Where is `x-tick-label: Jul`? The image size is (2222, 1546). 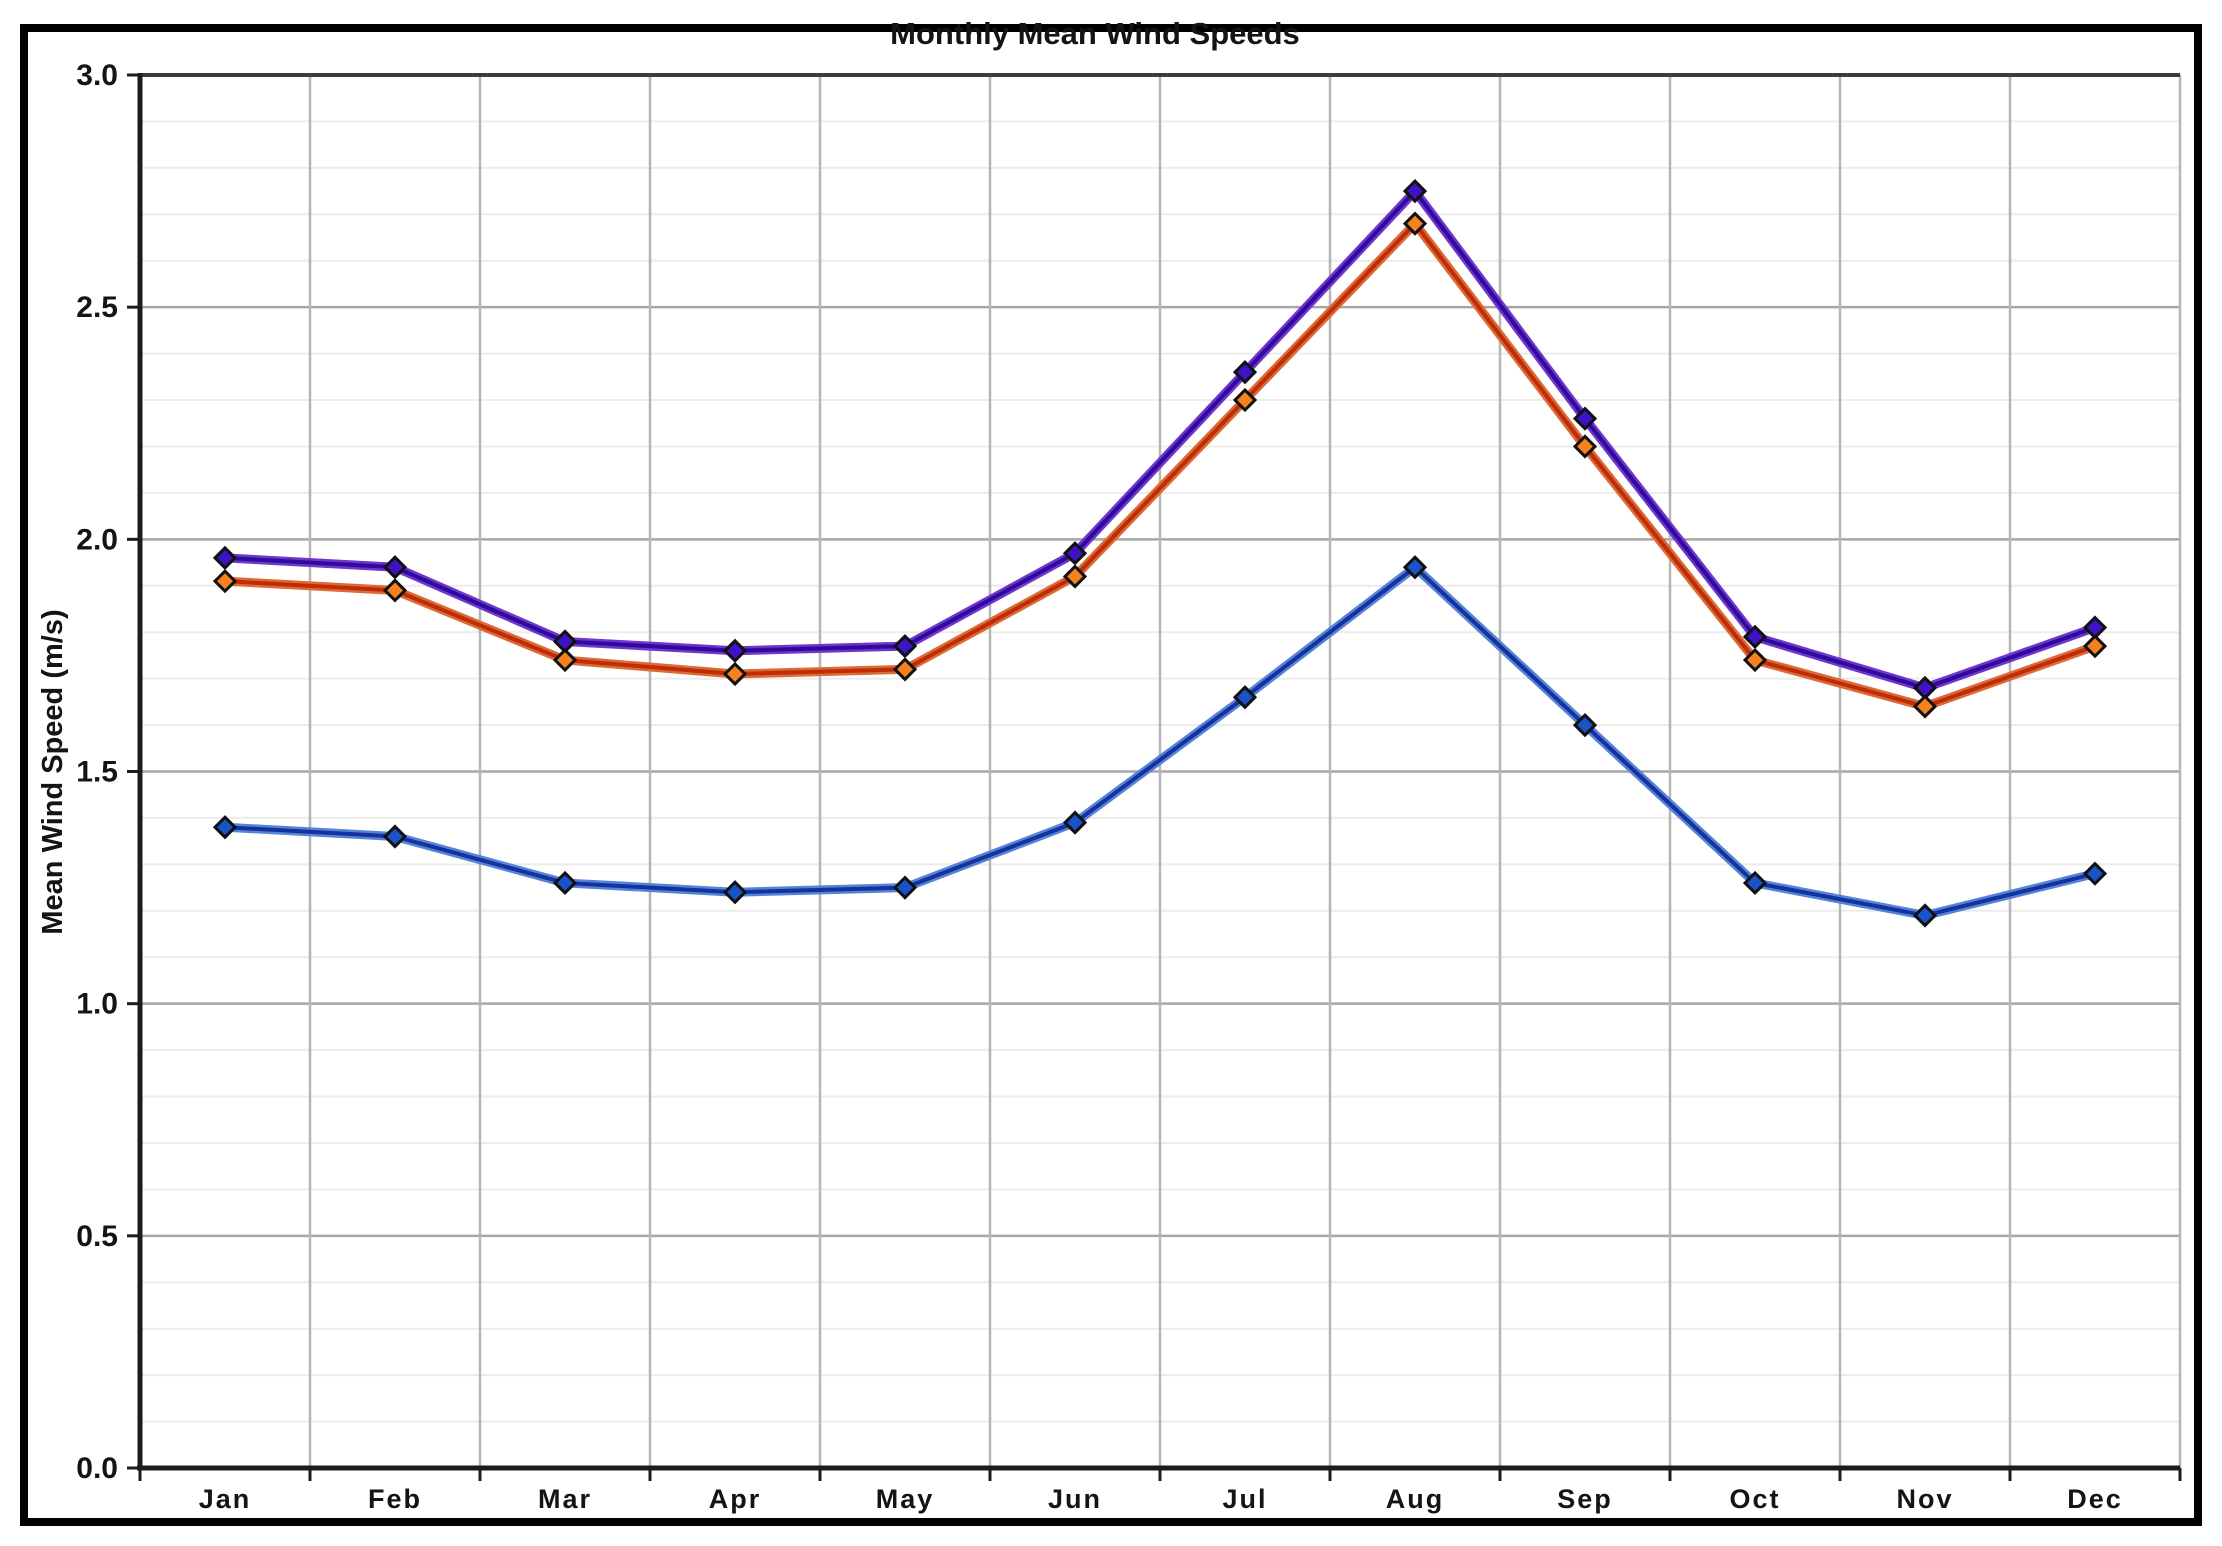
x-tick-label: Jul is located at coordinates (1244, 1499).